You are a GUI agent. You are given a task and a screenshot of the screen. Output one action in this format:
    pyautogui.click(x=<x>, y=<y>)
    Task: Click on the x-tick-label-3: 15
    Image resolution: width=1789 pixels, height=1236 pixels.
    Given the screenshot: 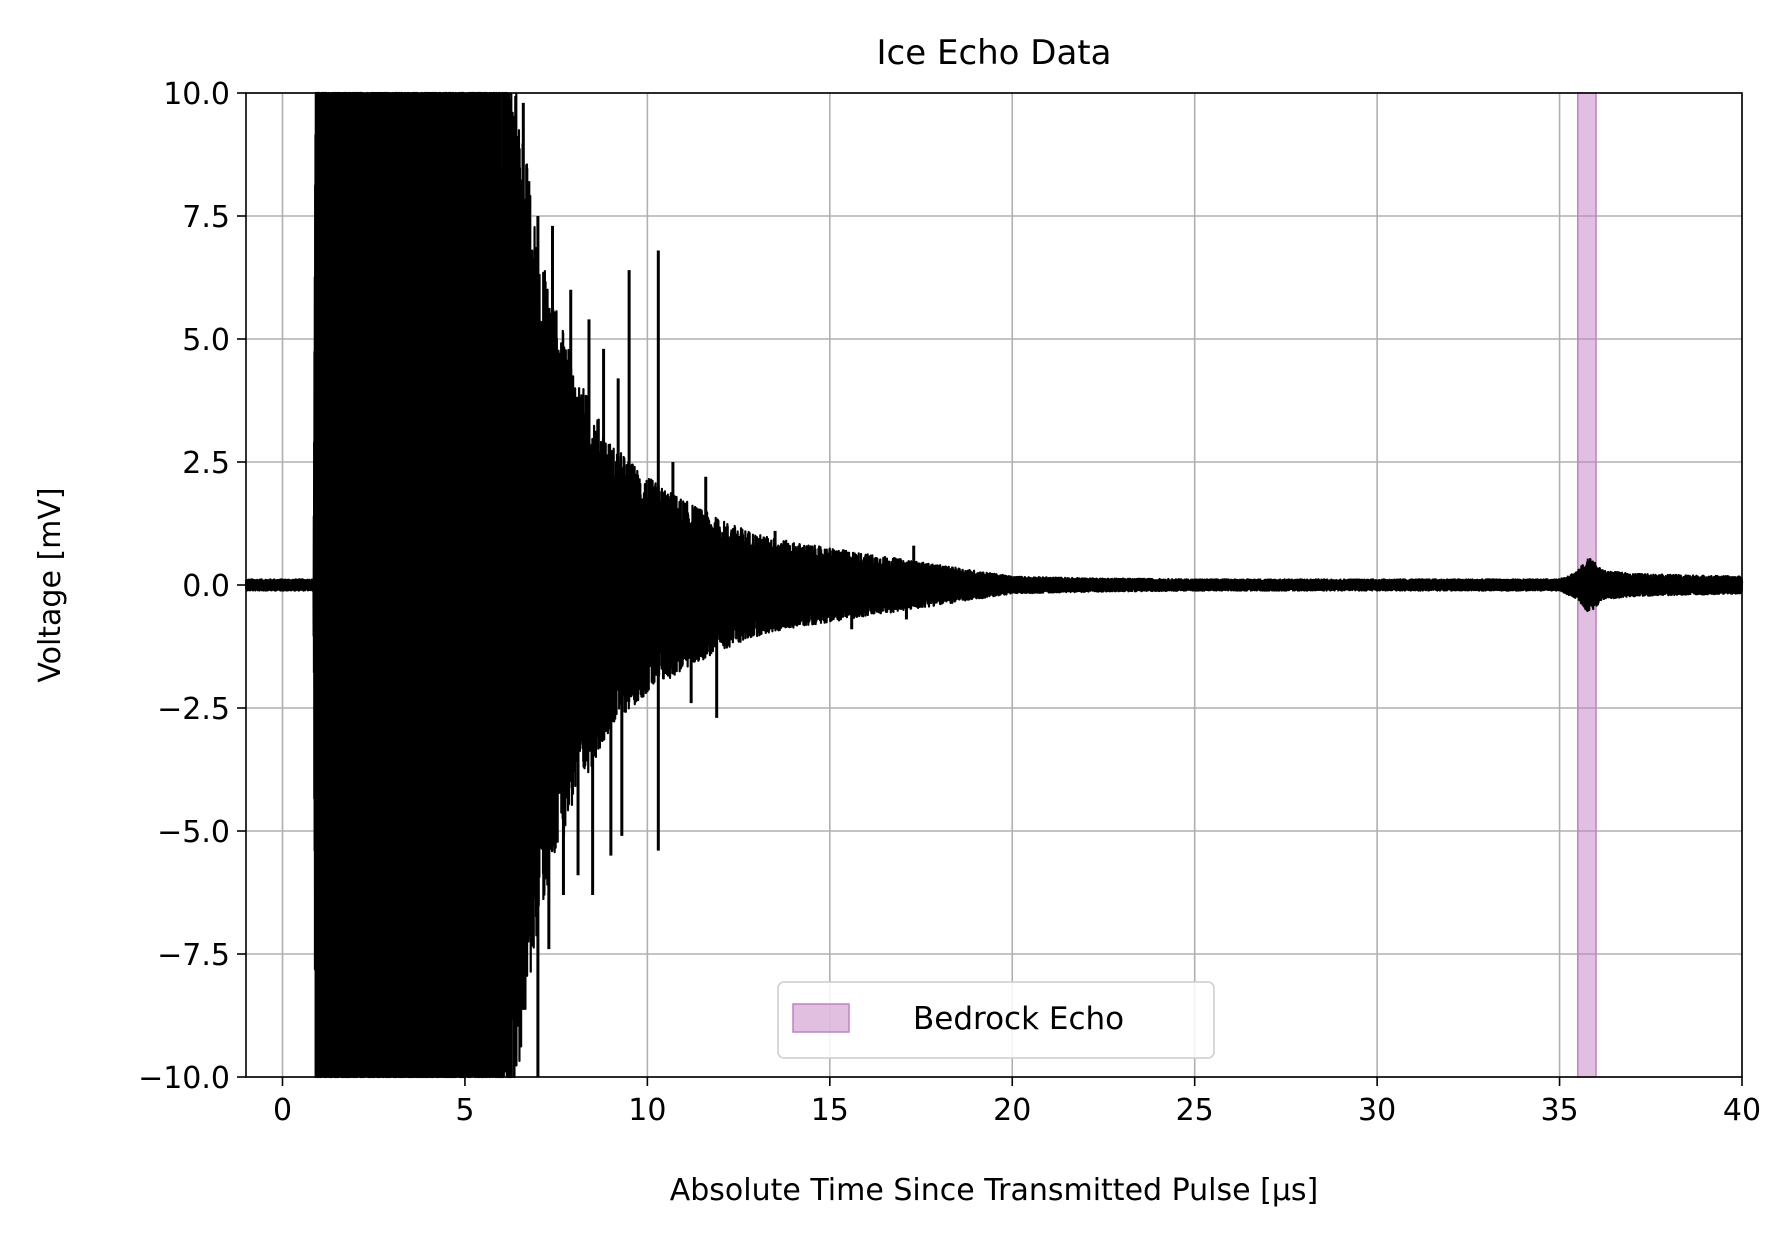 What is the action you would take?
    pyautogui.click(x=830, y=1110)
    